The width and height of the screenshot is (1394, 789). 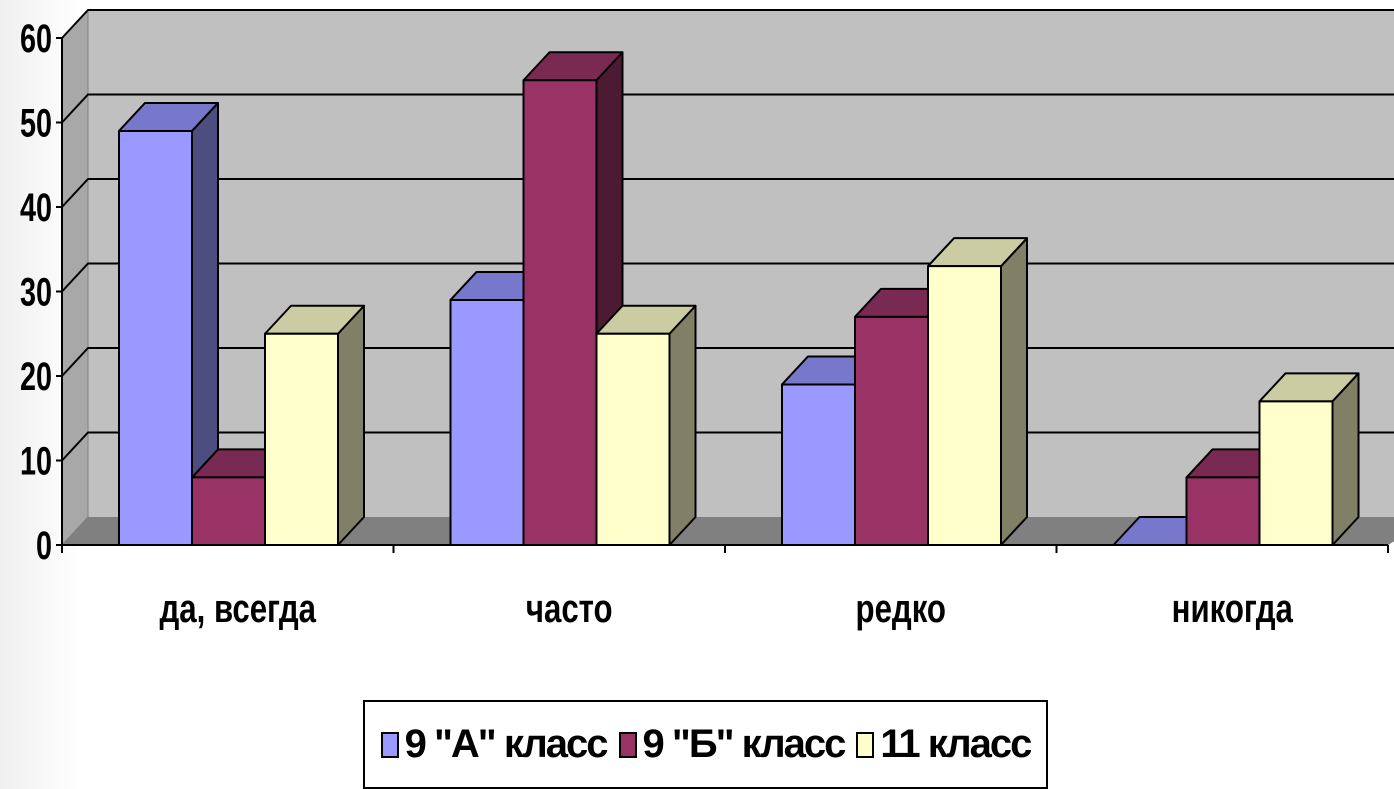 What do you see at coordinates (956, 744) in the screenshot?
I see `legend-label-11: 11 класс` at bounding box center [956, 744].